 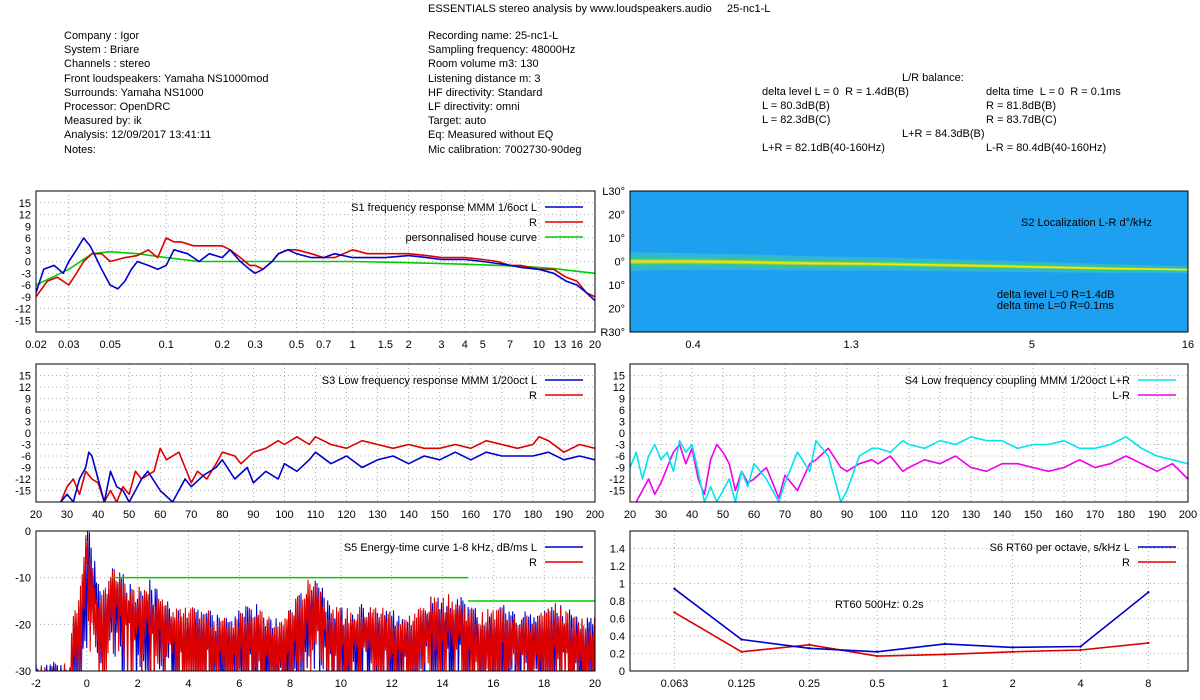 What do you see at coordinates (1148, 684) in the screenshot?
I see `x-tick-label: 8` at bounding box center [1148, 684].